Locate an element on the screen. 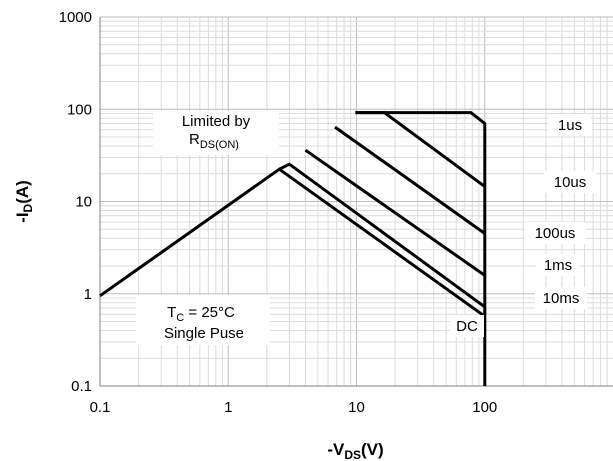 Image resolution: width=613 pixels, height=461 pixels. y-tick-label: 1000 is located at coordinates (75, 17).